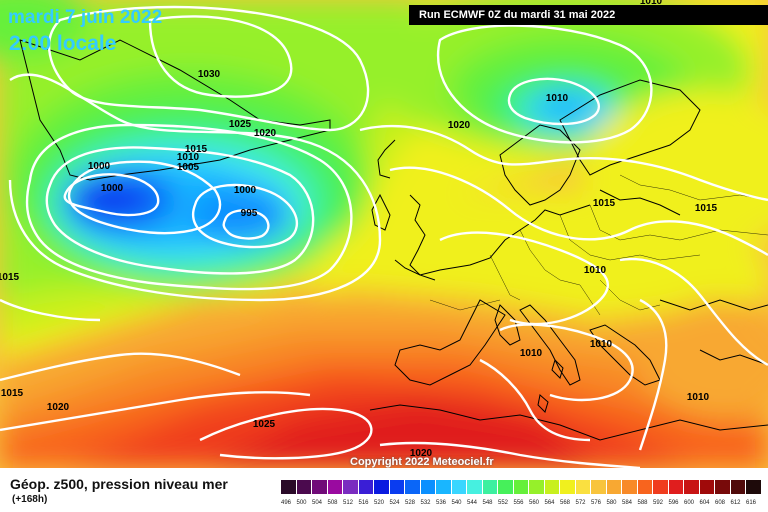  I want to click on color-scale-value: 548, so click(487, 503).